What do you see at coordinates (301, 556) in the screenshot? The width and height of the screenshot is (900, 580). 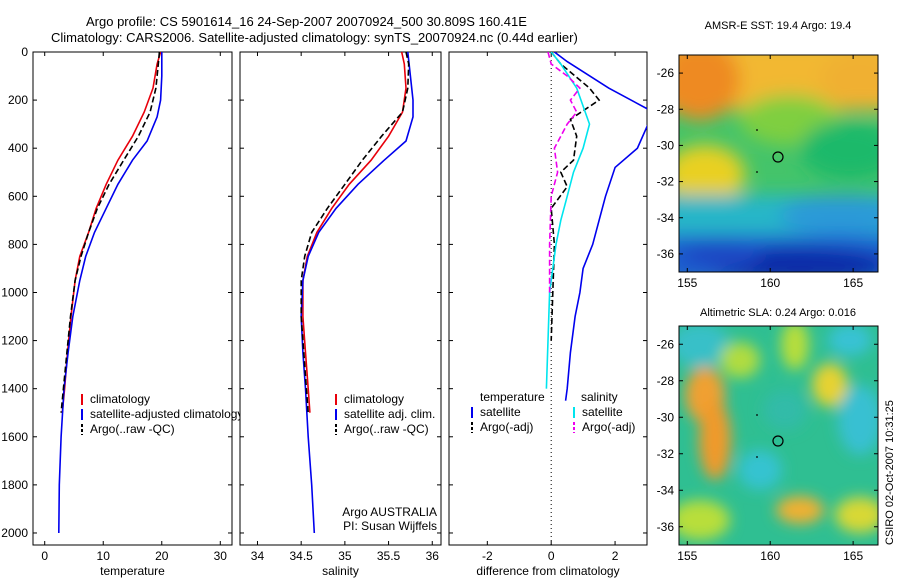 I see `x-tick-label: 34.5` at bounding box center [301, 556].